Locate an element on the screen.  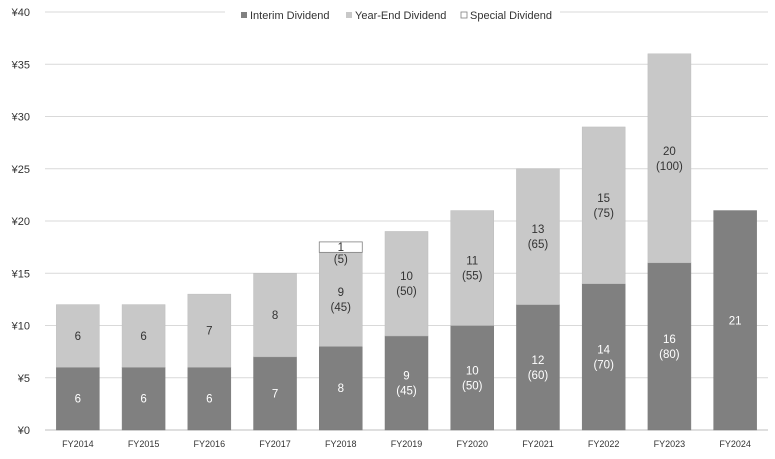
annotation-label: (5) is located at coordinates (341, 260).